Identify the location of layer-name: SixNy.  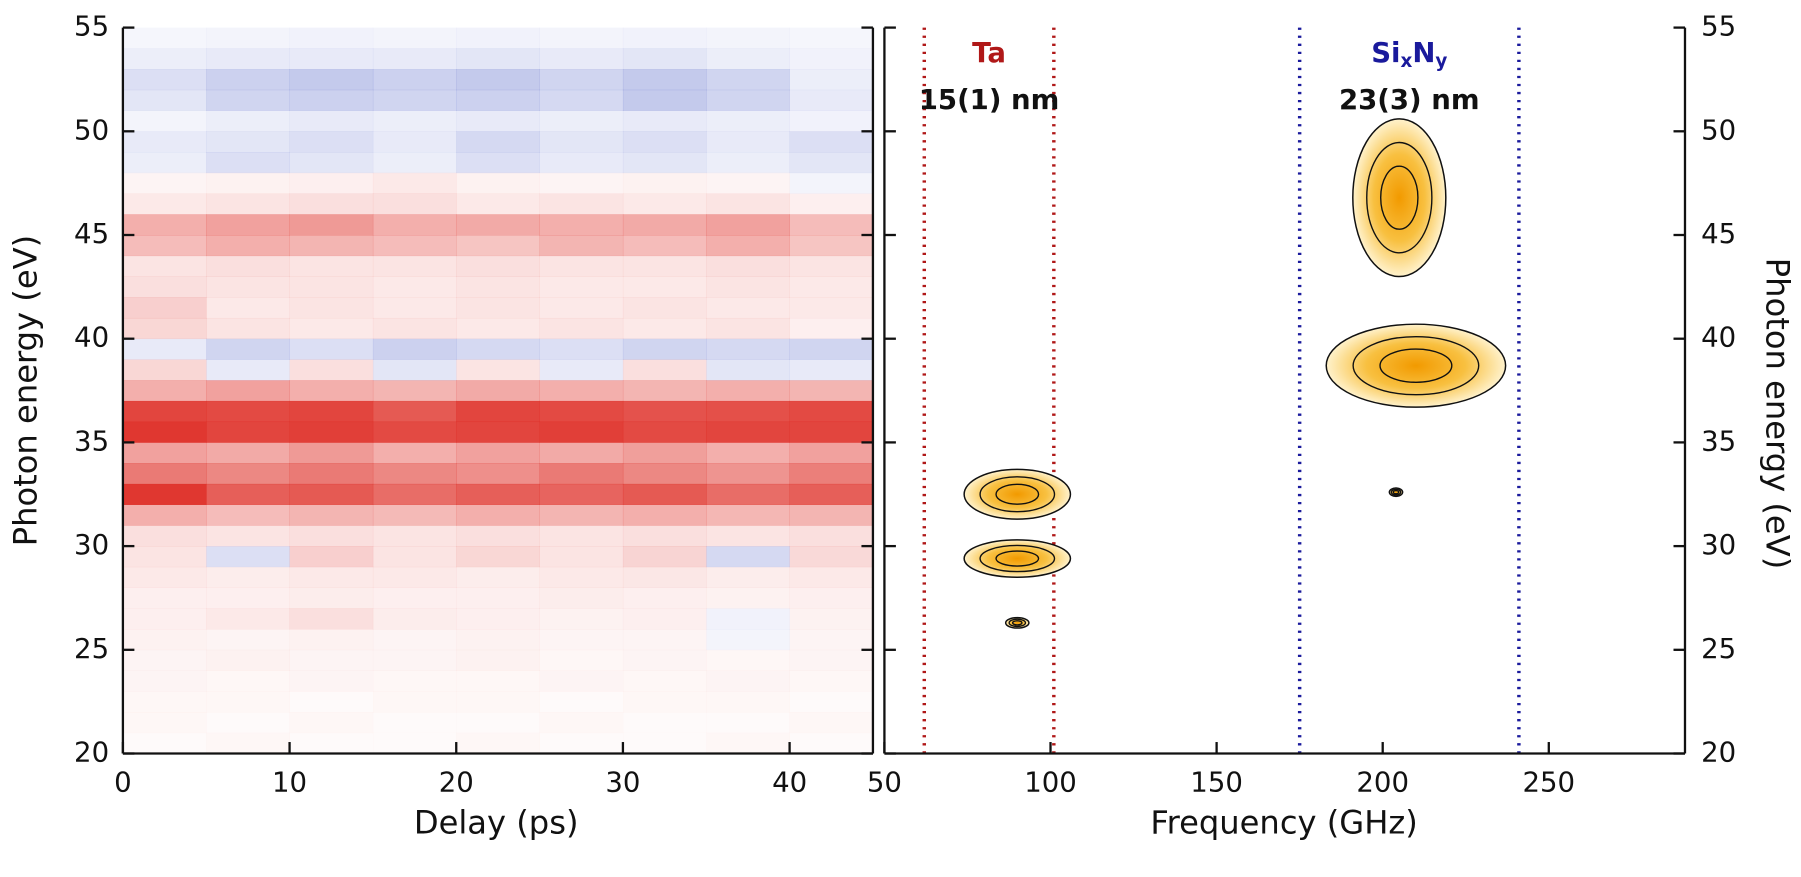
(1409, 54).